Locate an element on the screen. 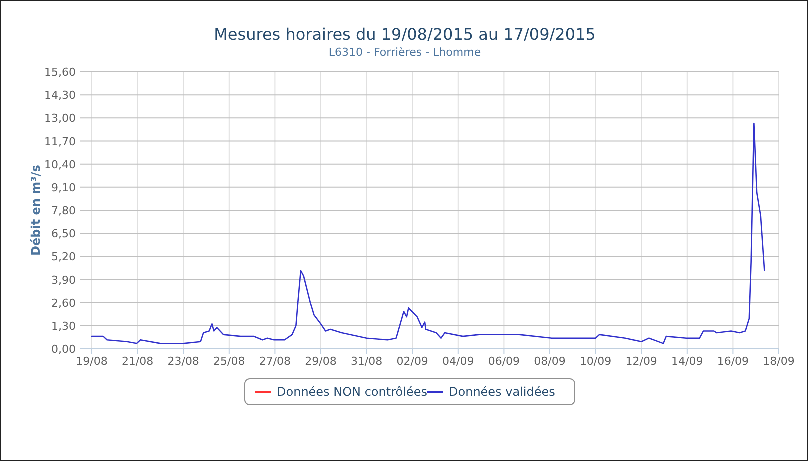 Image resolution: width=810 pixels, height=463 pixels. x-tick-label: 10/09 is located at coordinates (596, 361).